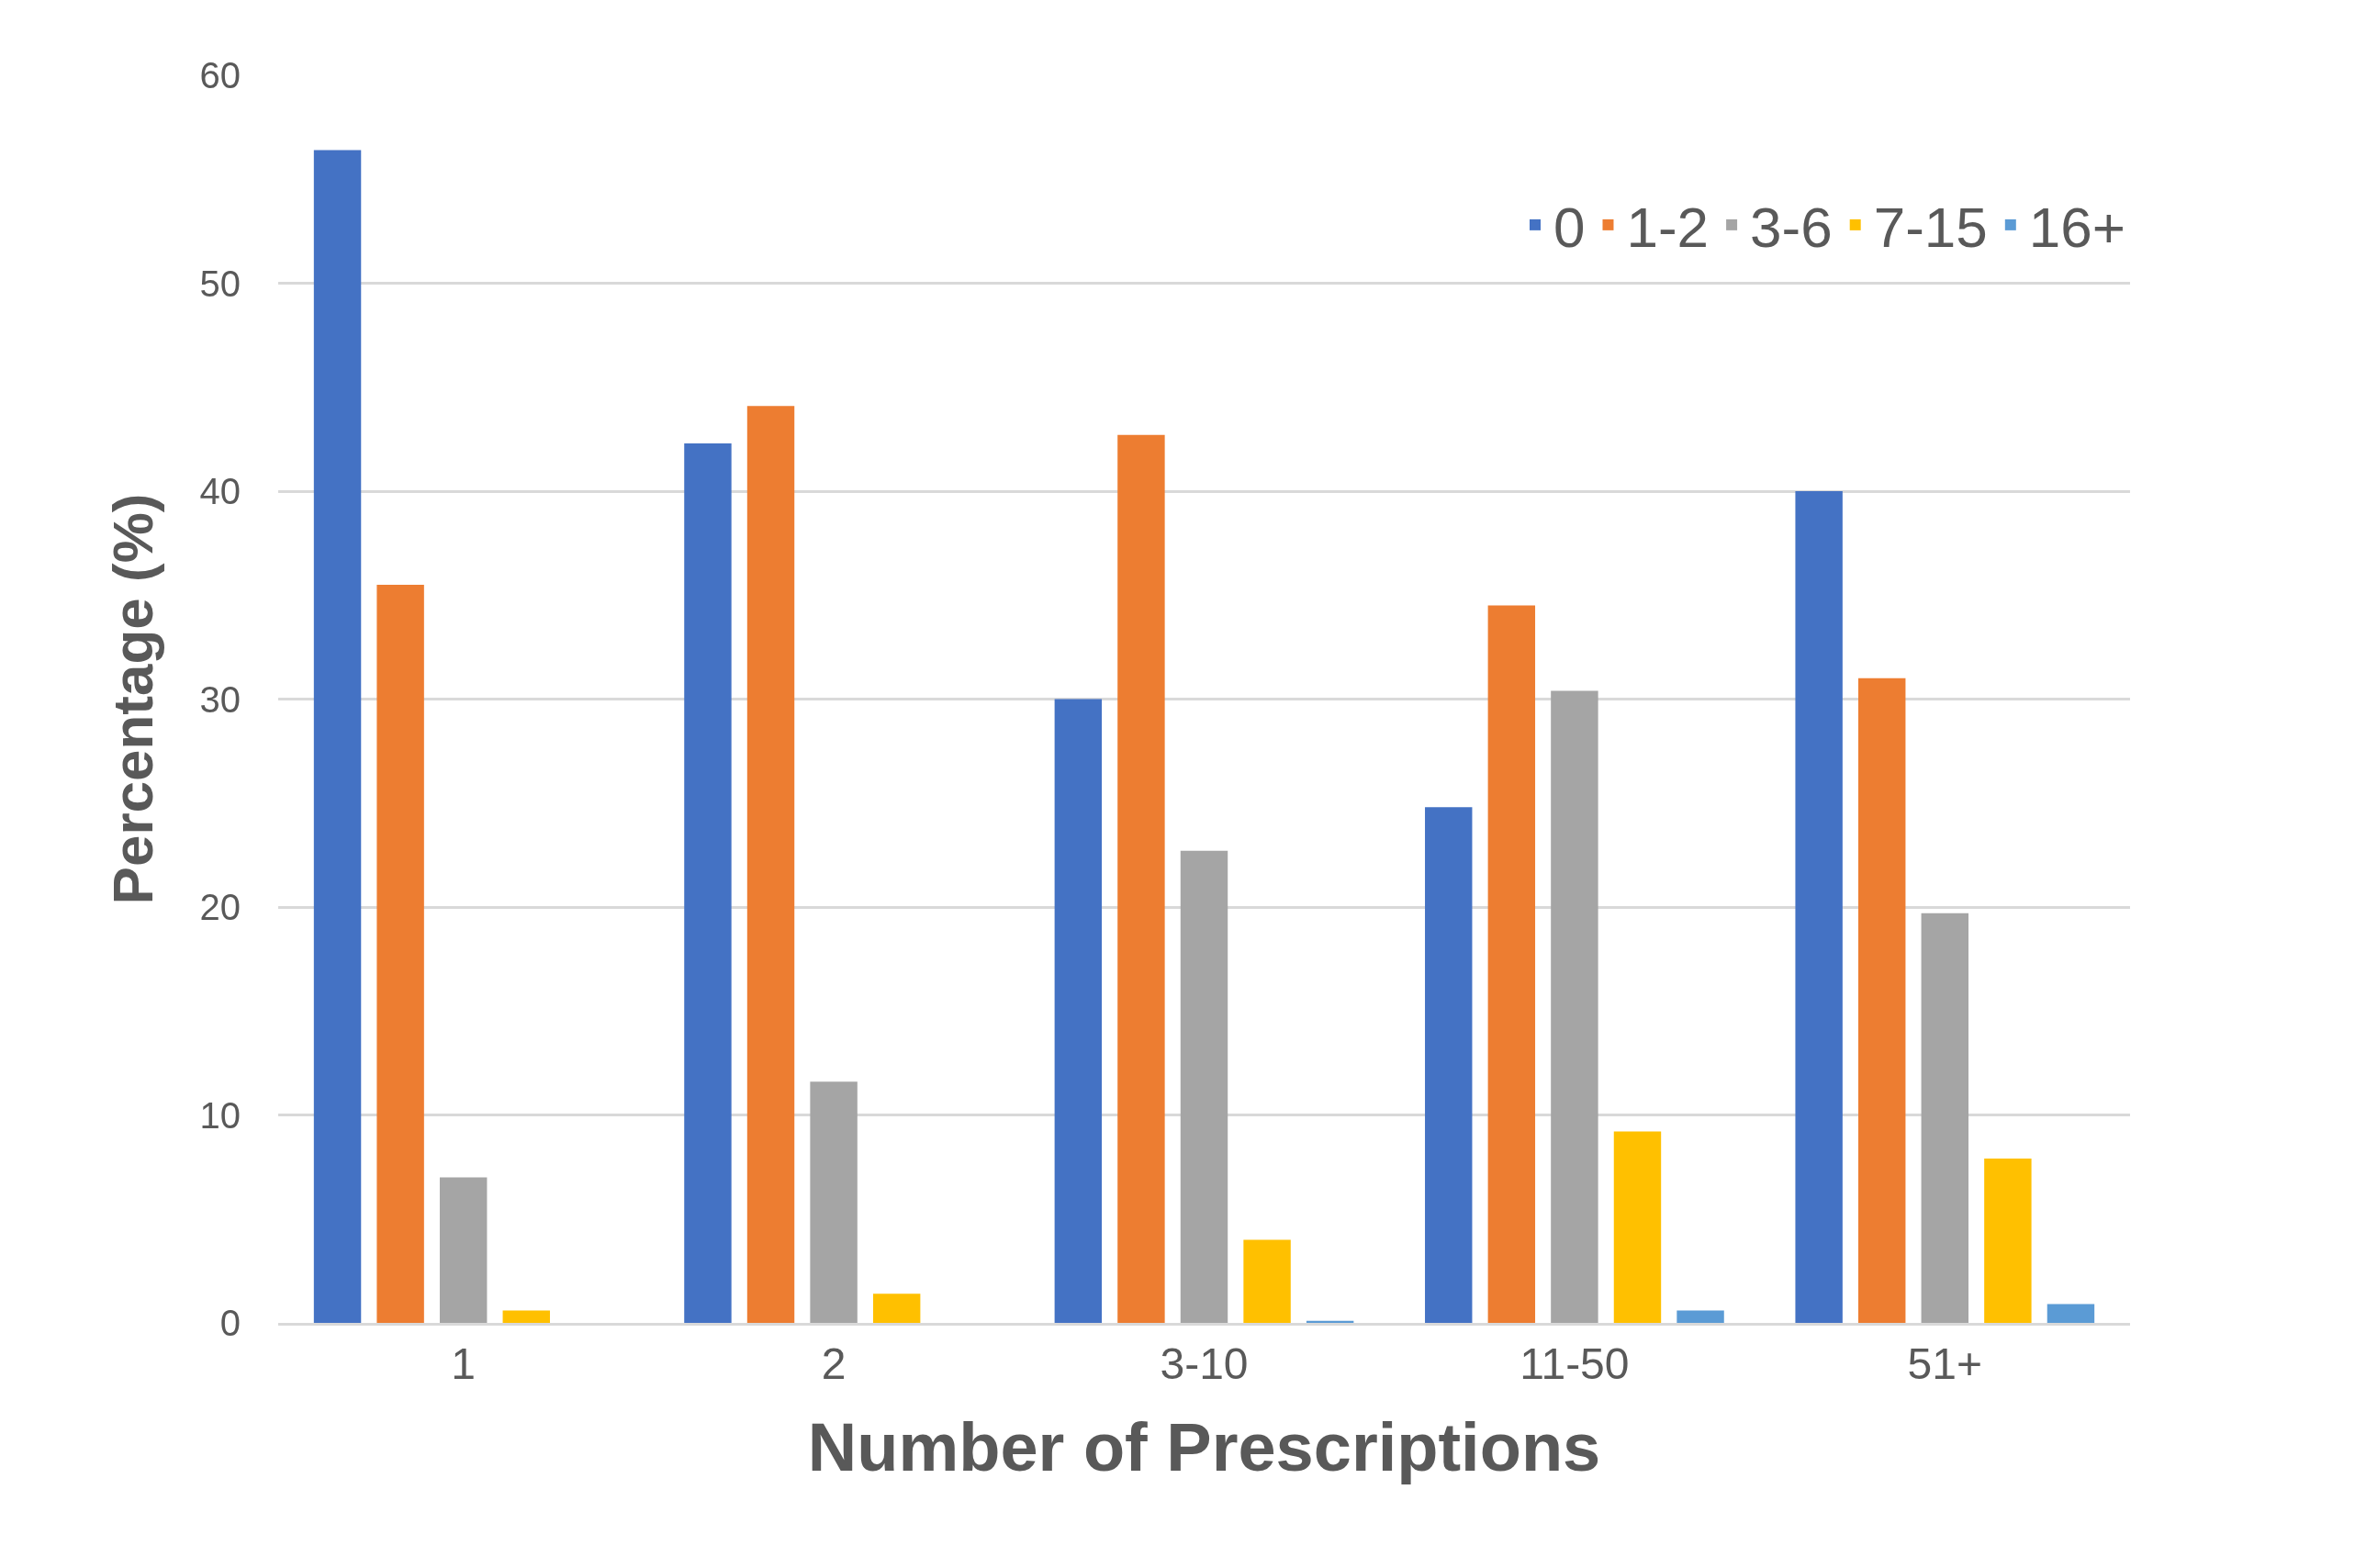 This screenshot has height=1568, width=2355. What do you see at coordinates (220, 491) in the screenshot?
I see `y-tick-label: 40` at bounding box center [220, 491].